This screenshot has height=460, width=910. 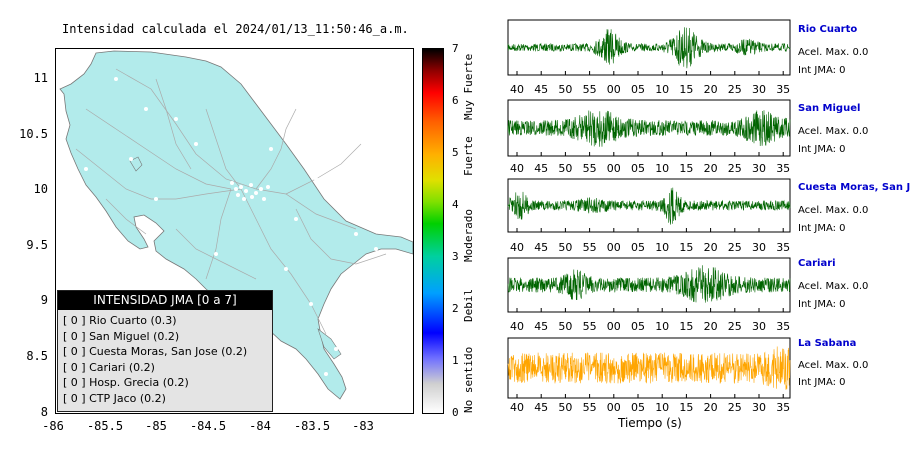 What do you see at coordinates (468, 305) in the screenshot?
I see `colorbar-word: Debil` at bounding box center [468, 305].